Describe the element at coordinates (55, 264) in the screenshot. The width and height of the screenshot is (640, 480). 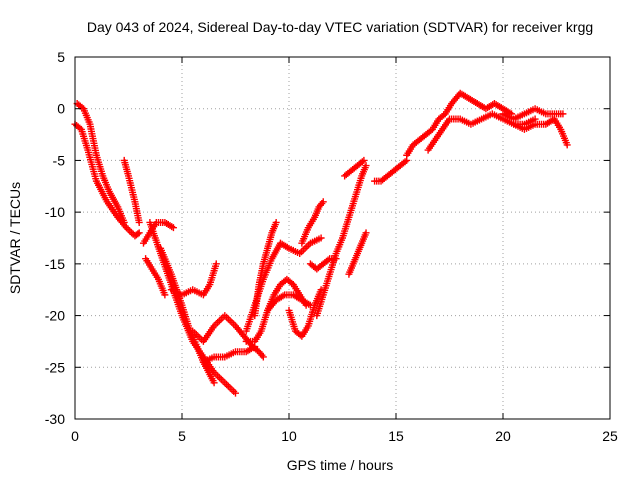
I see `y-tick-label: -15` at that location.